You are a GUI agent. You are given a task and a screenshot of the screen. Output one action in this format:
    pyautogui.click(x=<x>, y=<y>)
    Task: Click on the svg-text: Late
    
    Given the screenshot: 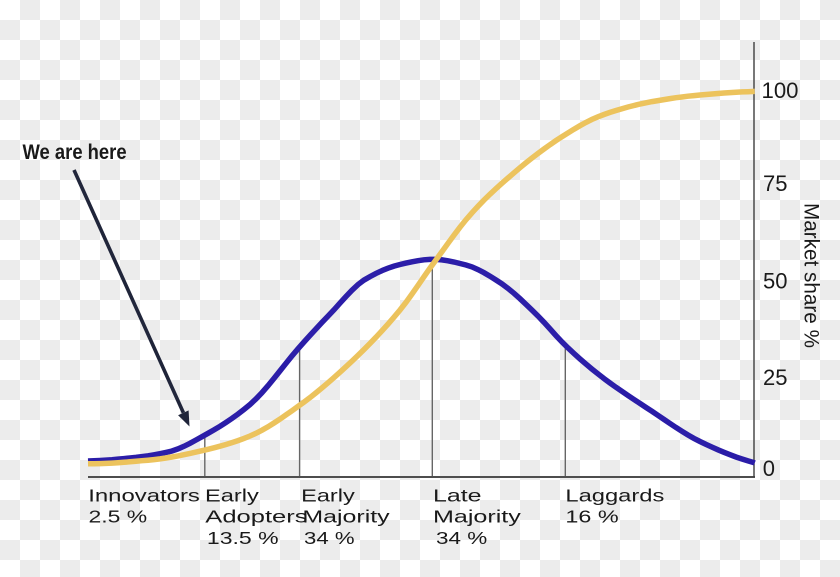 What is the action you would take?
    pyautogui.click(x=457, y=495)
    